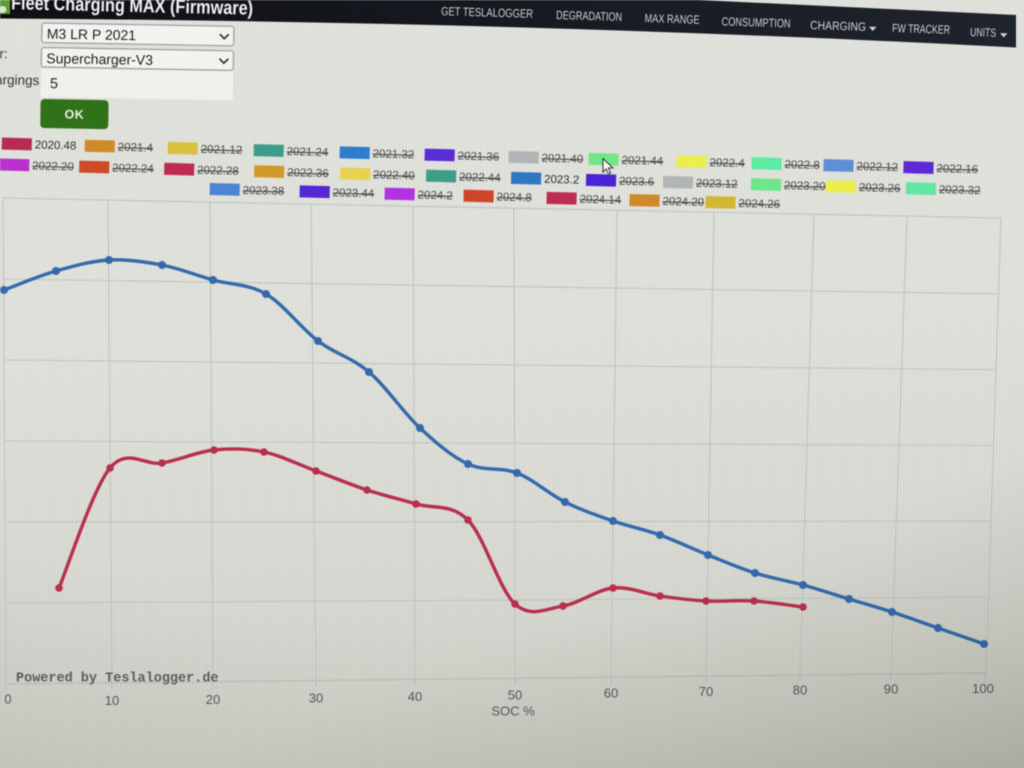 The width and height of the screenshot is (1024, 768). I want to click on svg-text: 2022.20, so click(53, 166).